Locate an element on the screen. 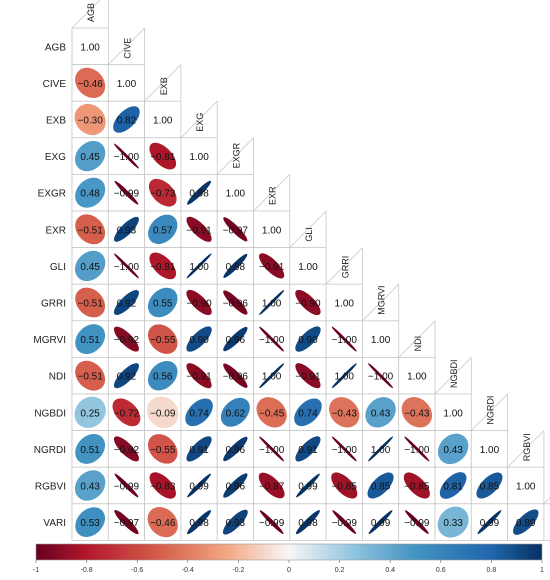  cell-value-label: 0.33 is located at coordinates (453, 523).